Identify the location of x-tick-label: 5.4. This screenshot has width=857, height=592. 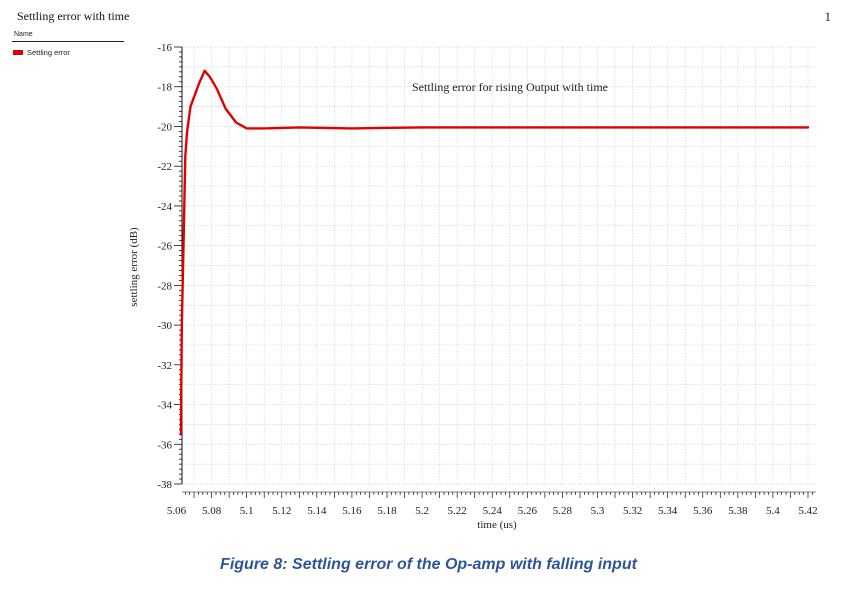
(773, 511).